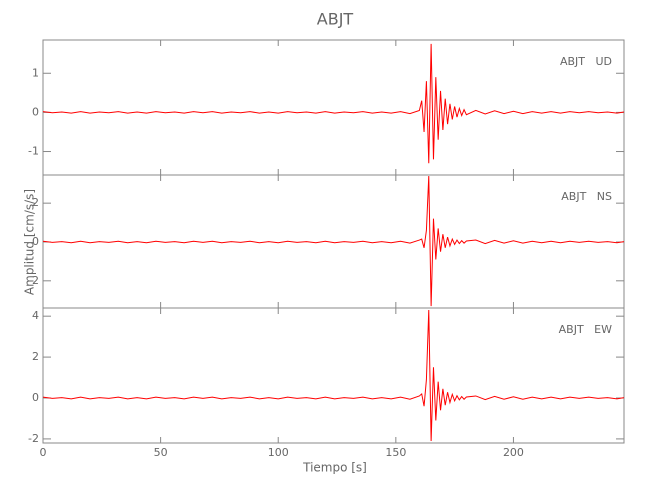 This screenshot has height=500, width=650. I want to click on x-tick-label: 50, so click(161, 452).